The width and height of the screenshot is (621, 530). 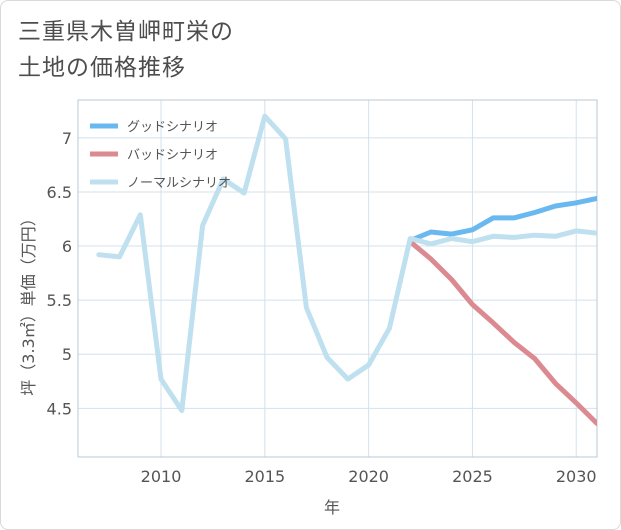 What do you see at coordinates (126, 32) in the screenshot?
I see `title-line-1: 三重県木曽岬町栄の` at bounding box center [126, 32].